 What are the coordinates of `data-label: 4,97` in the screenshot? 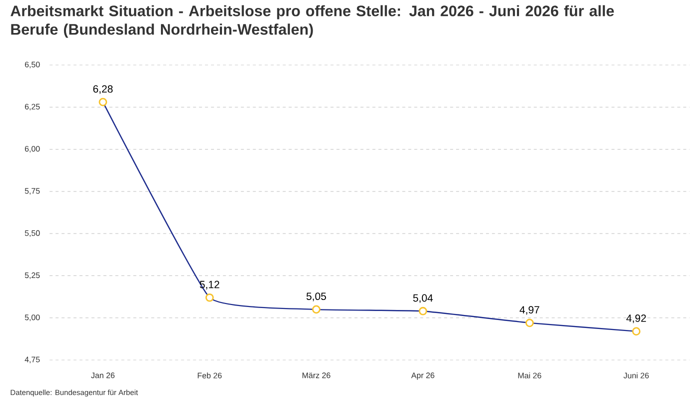 It's located at (530, 310).